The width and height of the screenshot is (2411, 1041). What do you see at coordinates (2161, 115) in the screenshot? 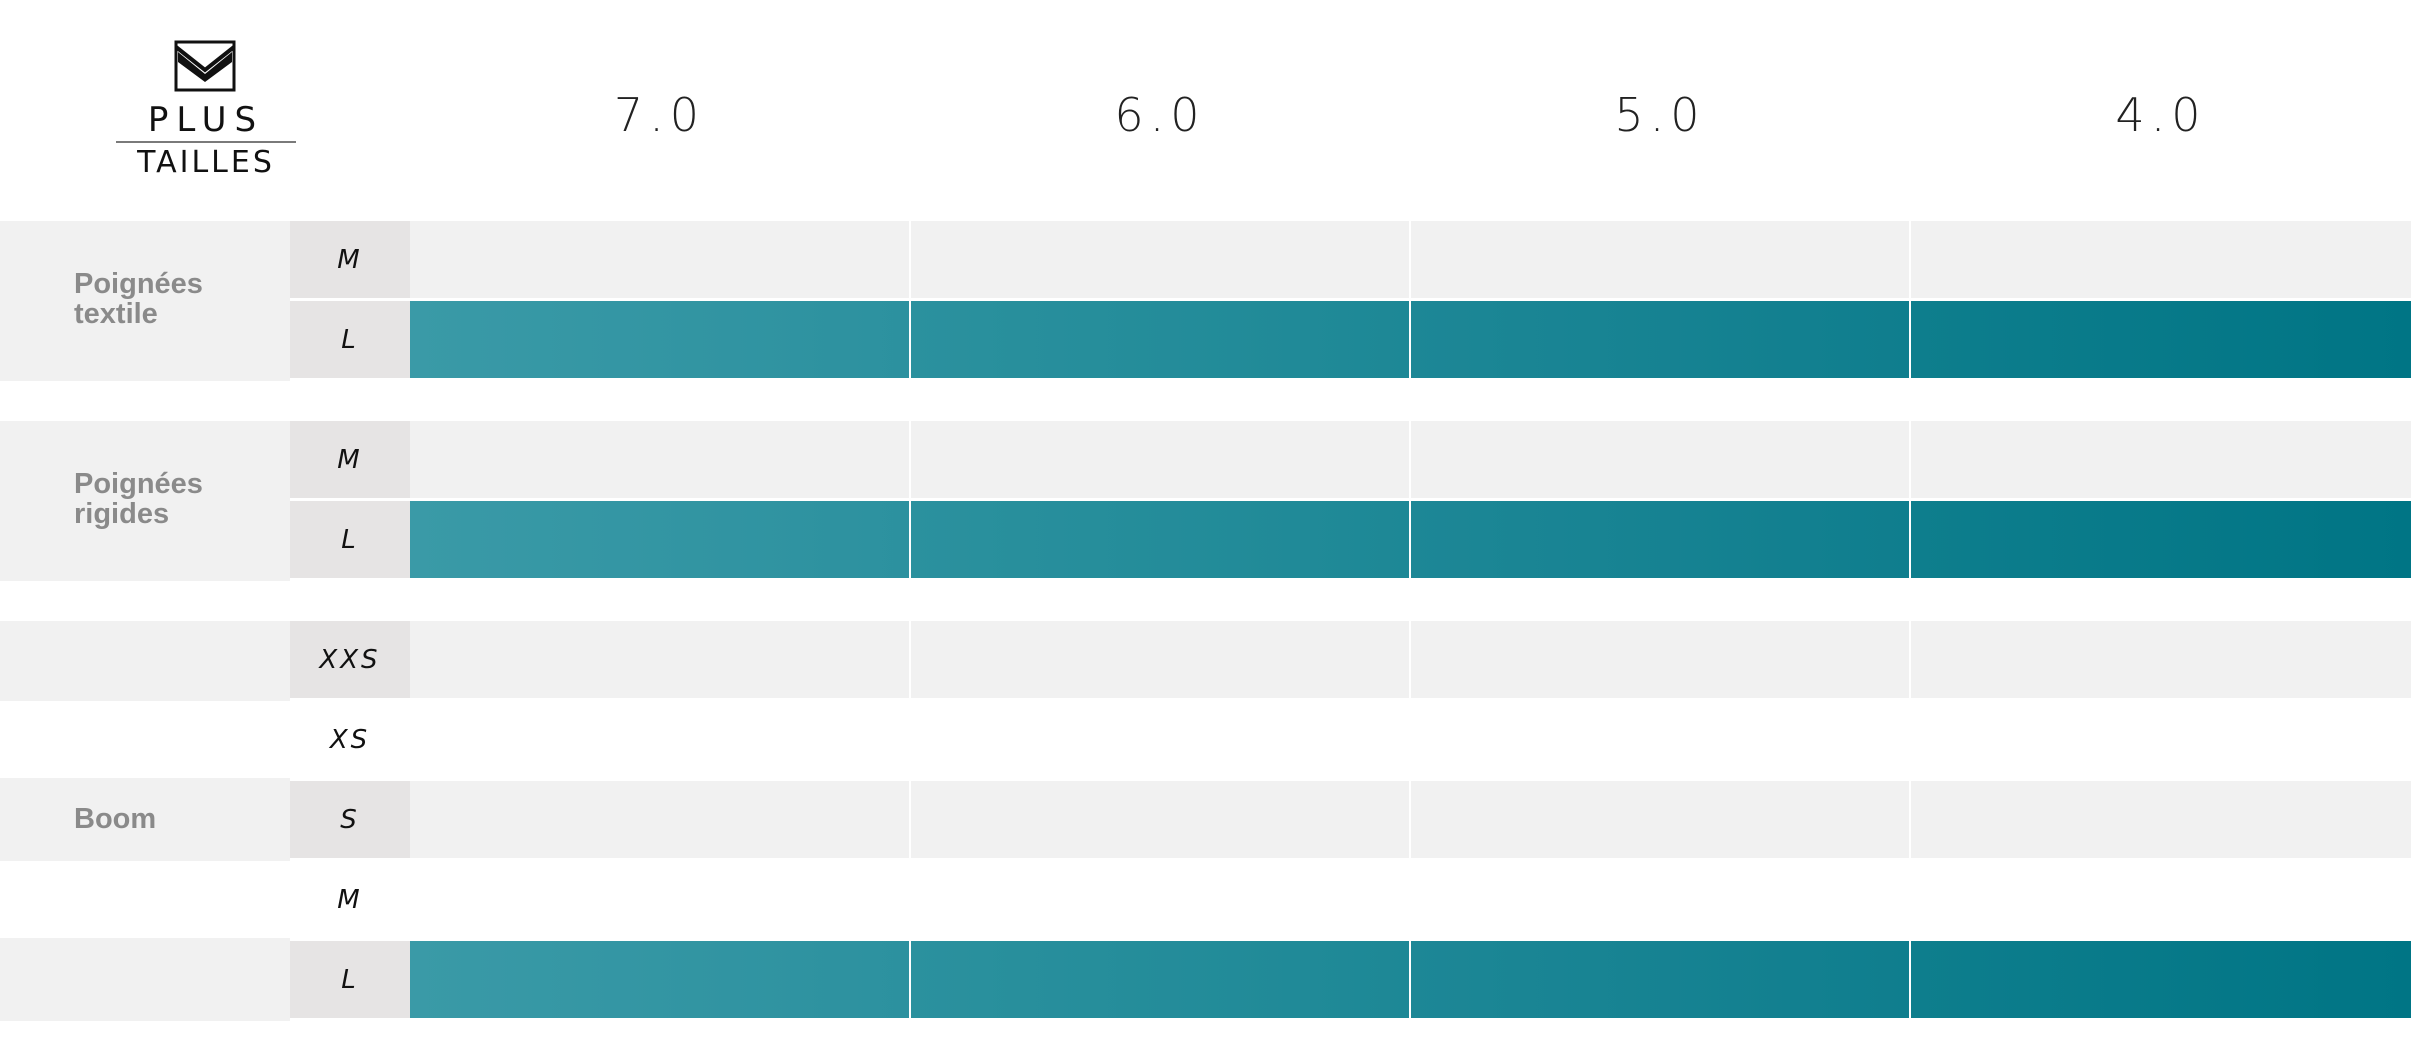
I see `column-header-4-0: 4.0` at bounding box center [2161, 115].